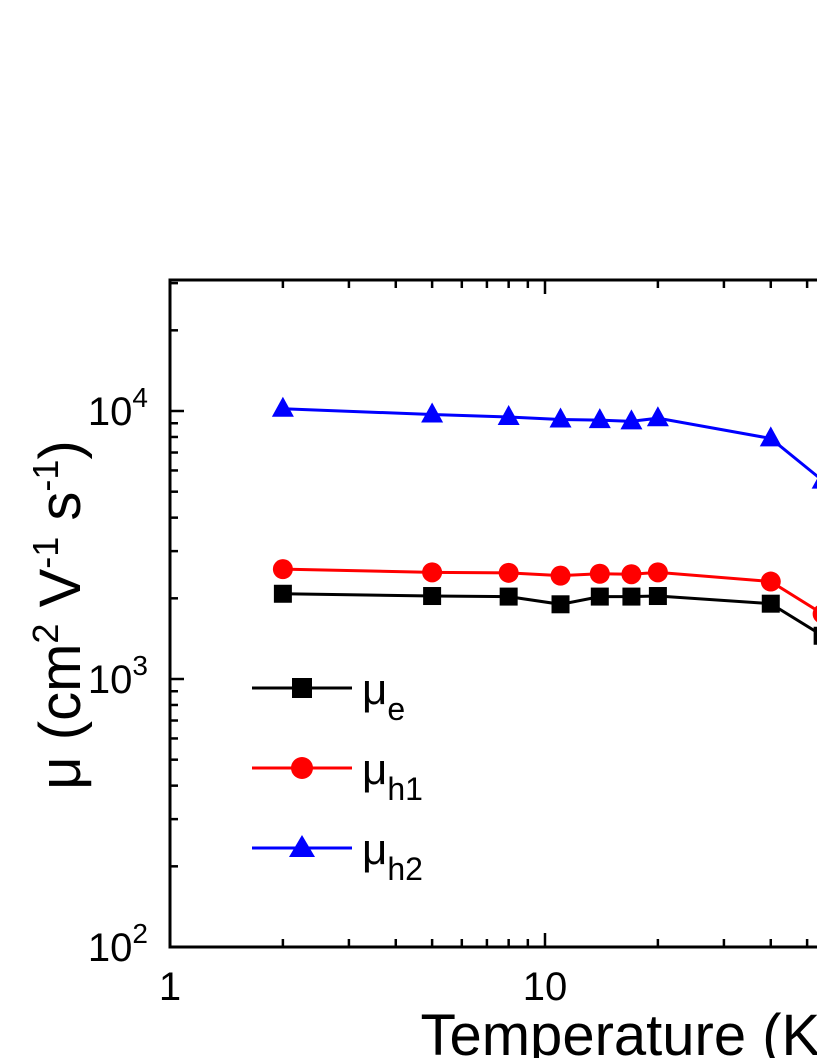  What do you see at coordinates (396, 709) in the screenshot?
I see `legend-mu-e-sub: e` at bounding box center [396, 709].